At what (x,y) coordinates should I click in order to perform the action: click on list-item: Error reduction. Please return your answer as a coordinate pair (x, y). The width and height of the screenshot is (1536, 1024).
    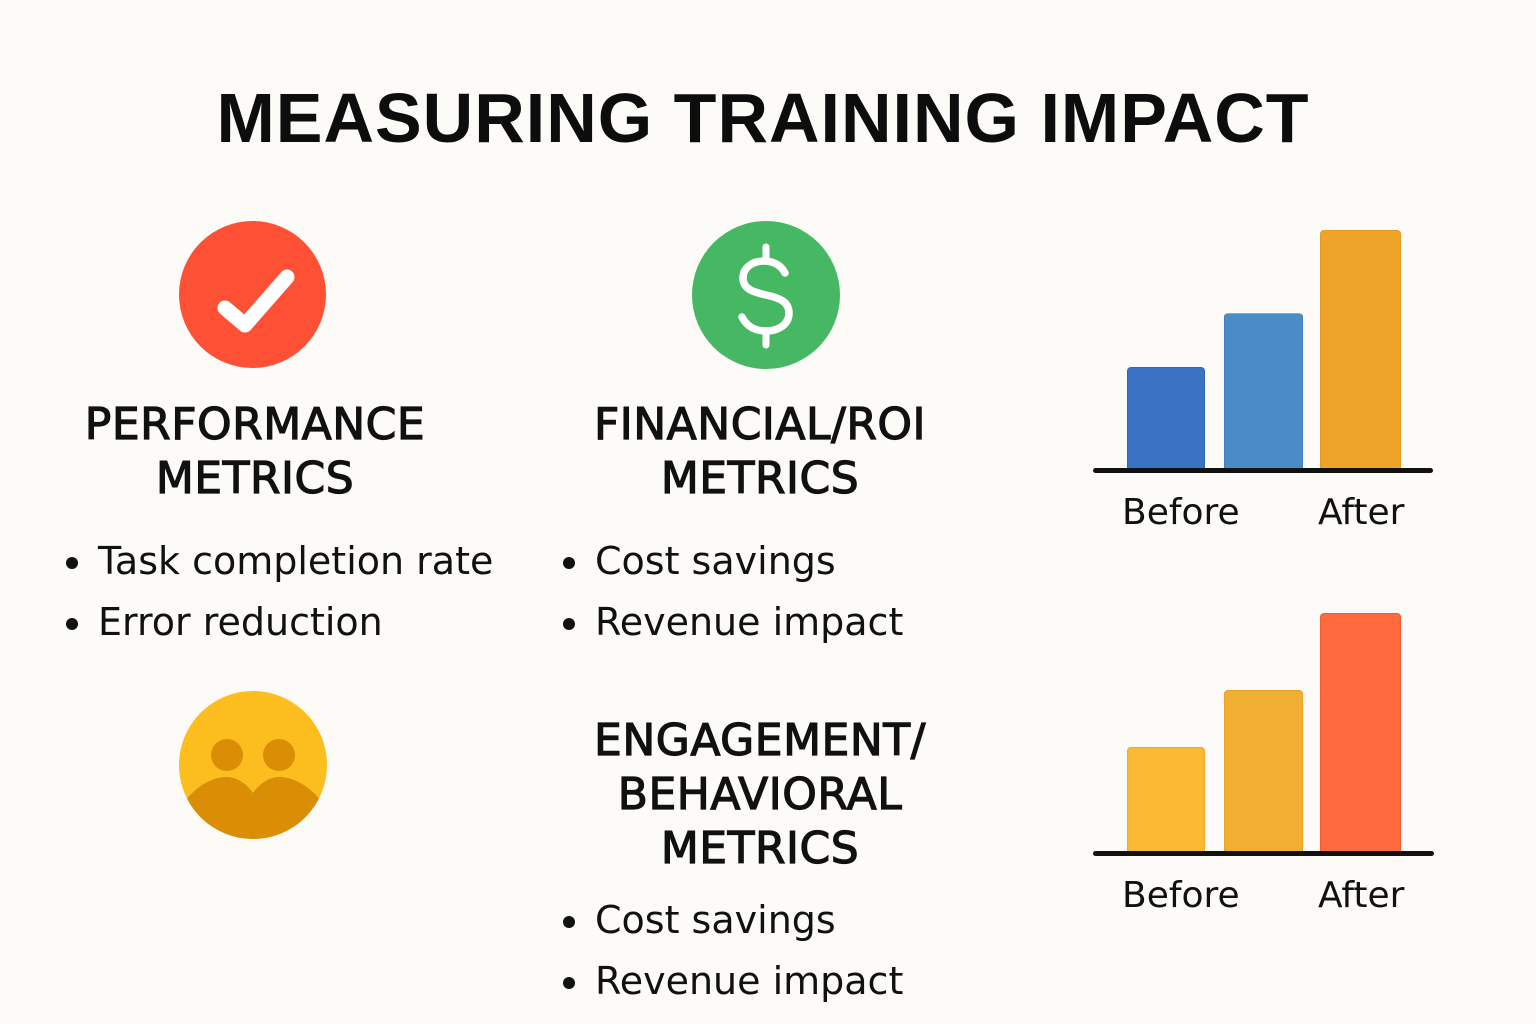
    Looking at the image, I should click on (277, 622).